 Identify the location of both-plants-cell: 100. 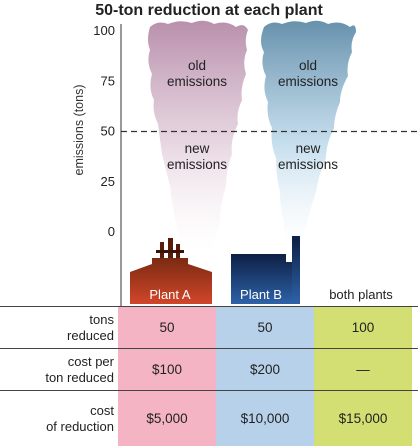
(363, 327).